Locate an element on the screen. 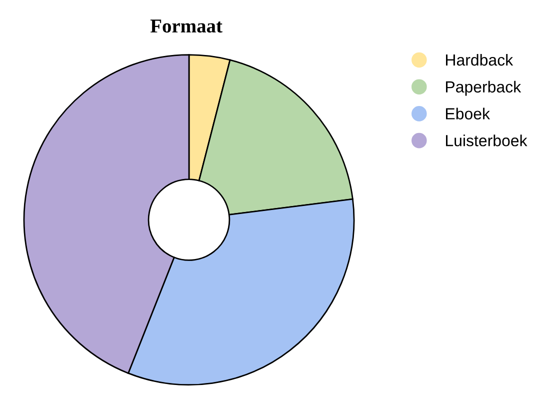 This screenshot has width=540, height=396. legend-label: Eboek is located at coordinates (468, 114).